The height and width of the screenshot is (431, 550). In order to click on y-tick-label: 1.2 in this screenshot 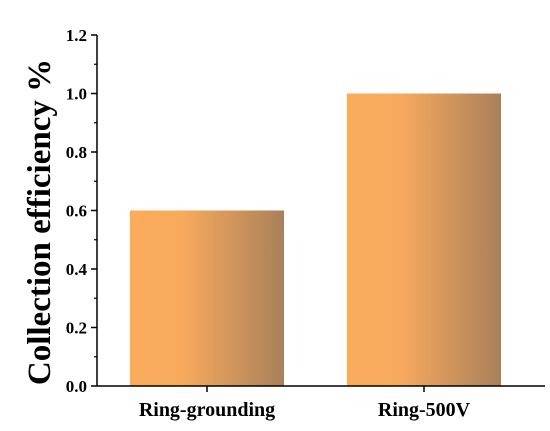, I will do `click(76, 35)`.